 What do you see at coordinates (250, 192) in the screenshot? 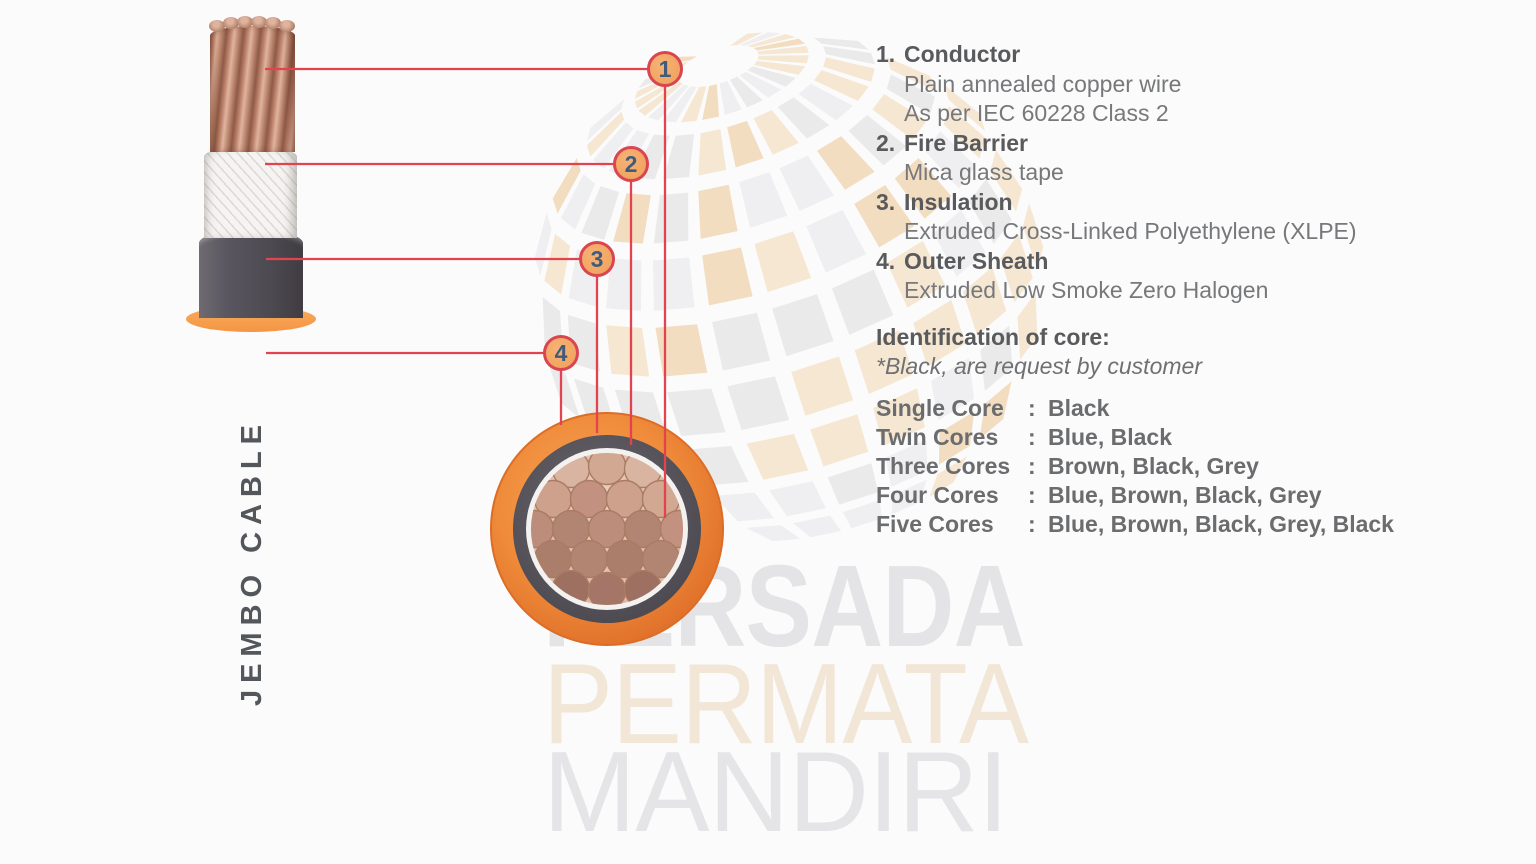
I see `cable-fire-barrier-layer` at bounding box center [250, 192].